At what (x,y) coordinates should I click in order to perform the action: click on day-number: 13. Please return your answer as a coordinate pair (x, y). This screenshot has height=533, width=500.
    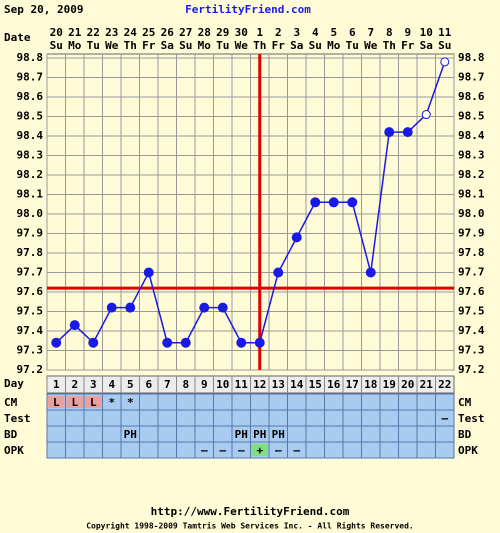
    Looking at the image, I should click on (278, 384).